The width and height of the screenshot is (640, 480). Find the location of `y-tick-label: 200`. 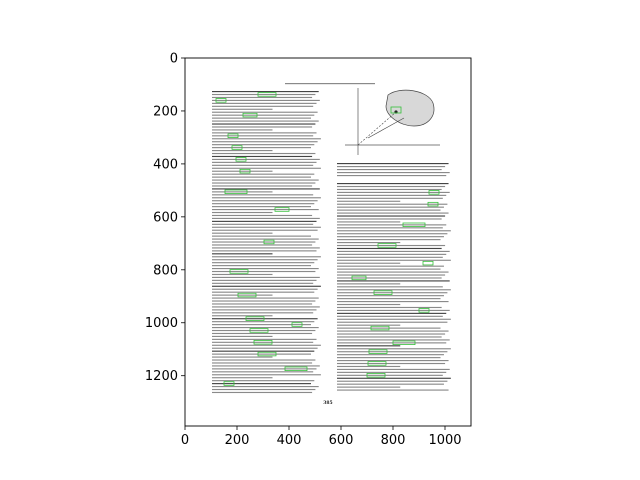

y-tick-label: 200 is located at coordinates (165, 111).